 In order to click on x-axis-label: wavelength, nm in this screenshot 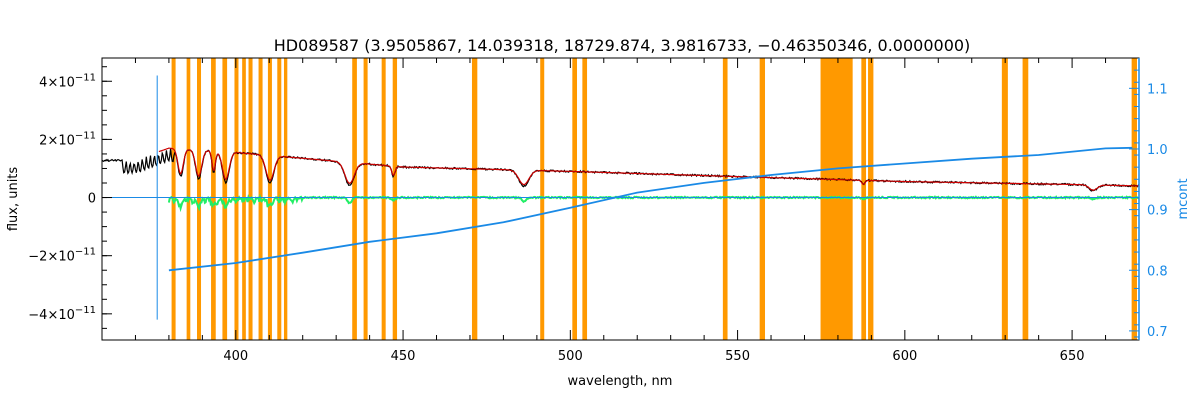, I will do `click(620, 381)`.